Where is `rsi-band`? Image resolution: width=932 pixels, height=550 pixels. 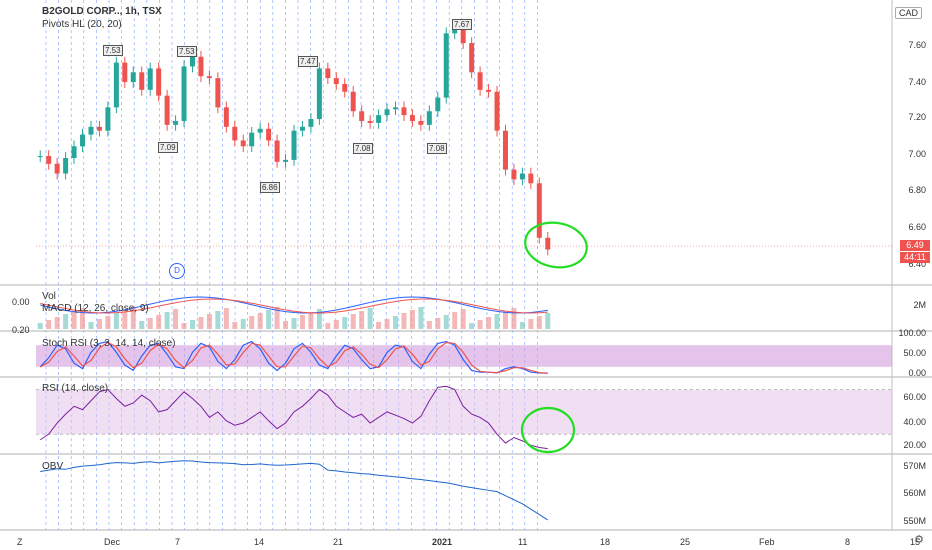 rsi-band is located at coordinates (464, 412).